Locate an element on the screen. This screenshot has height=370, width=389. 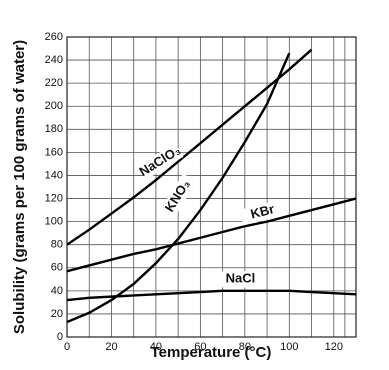
x-tick-label: 120 is located at coordinates (334, 347).